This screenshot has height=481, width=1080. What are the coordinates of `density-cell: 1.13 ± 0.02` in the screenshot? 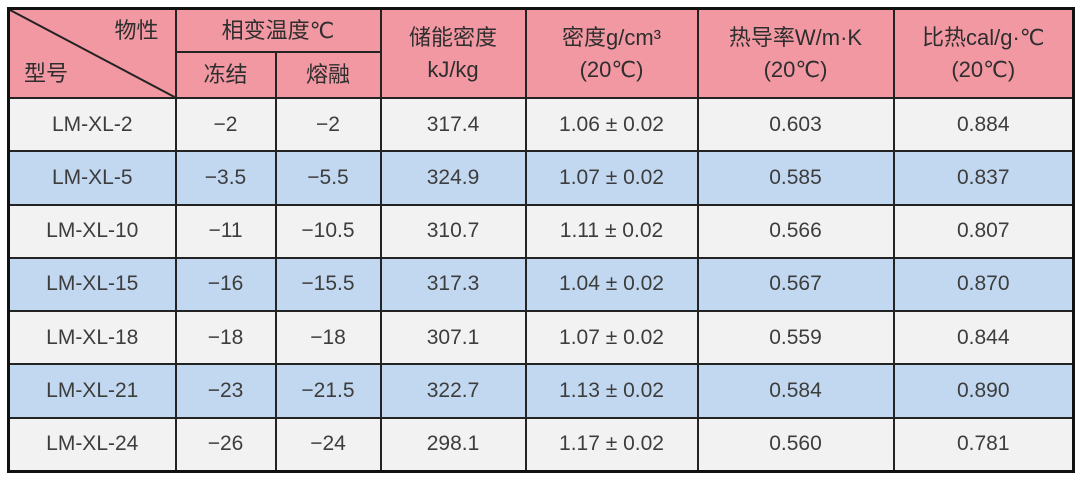 It's located at (611, 391).